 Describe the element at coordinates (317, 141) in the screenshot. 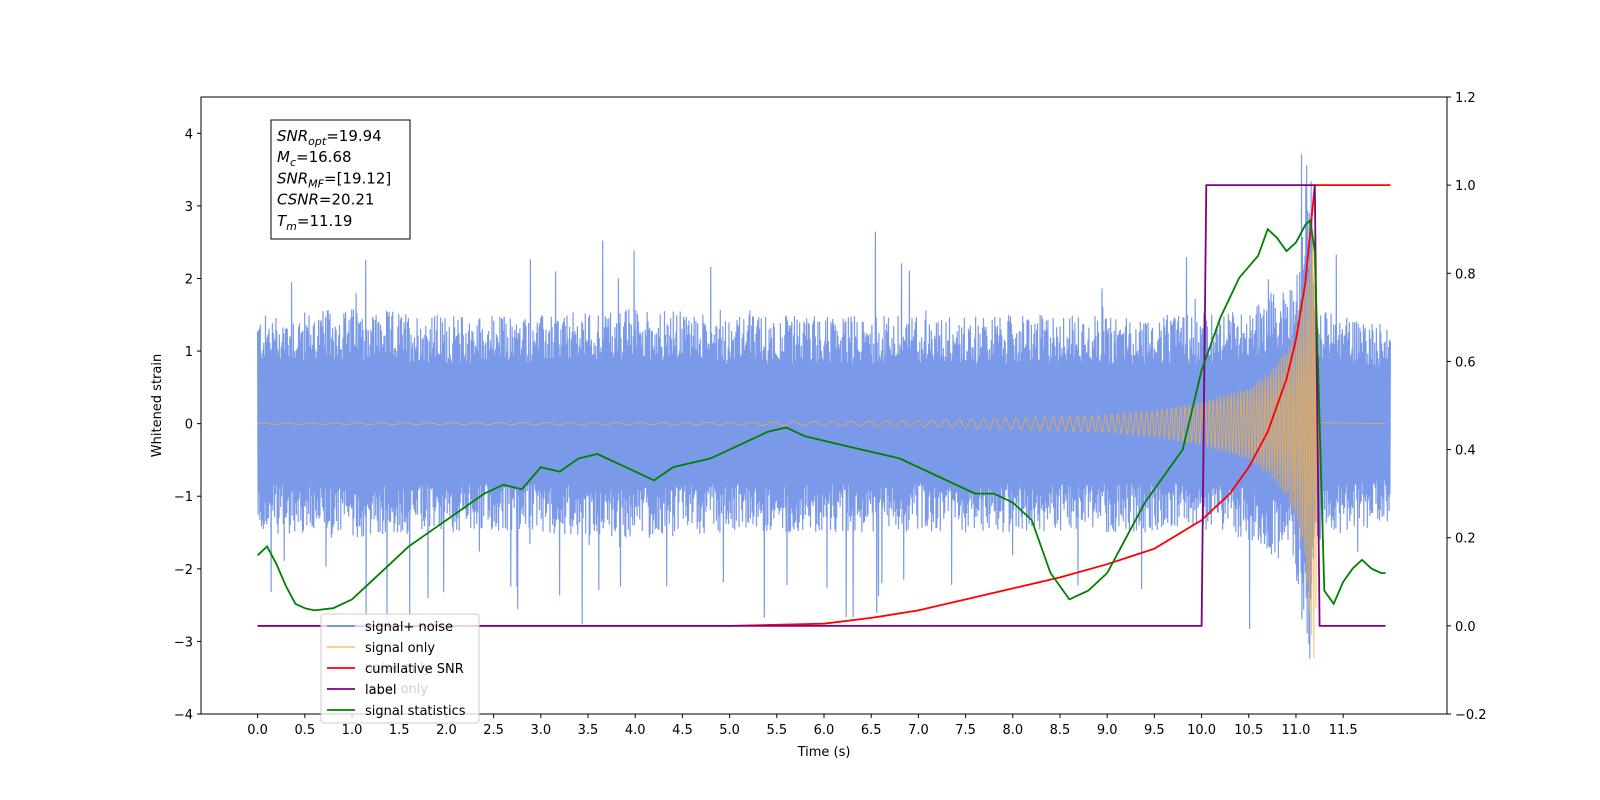

I see `info-subscript: opt` at that location.